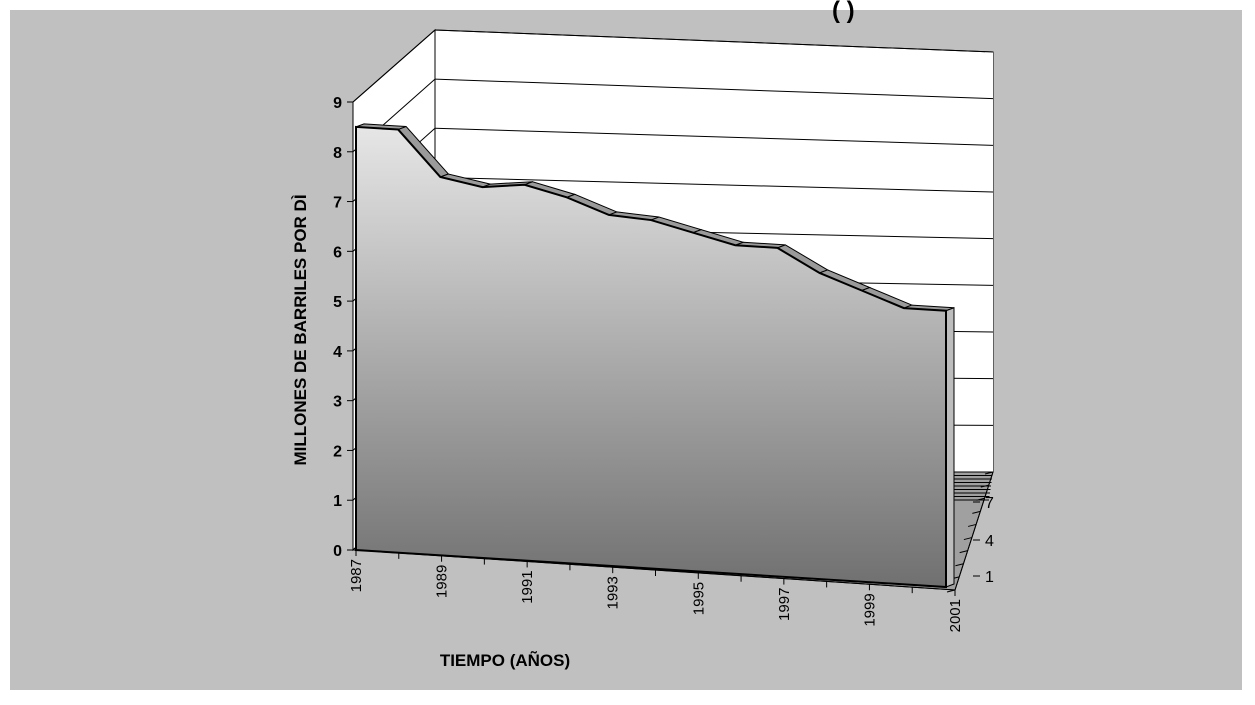 This screenshot has height=705, width=1255. Describe the element at coordinates (337, 551) in the screenshot. I see `y-tick-label: 0` at that location.